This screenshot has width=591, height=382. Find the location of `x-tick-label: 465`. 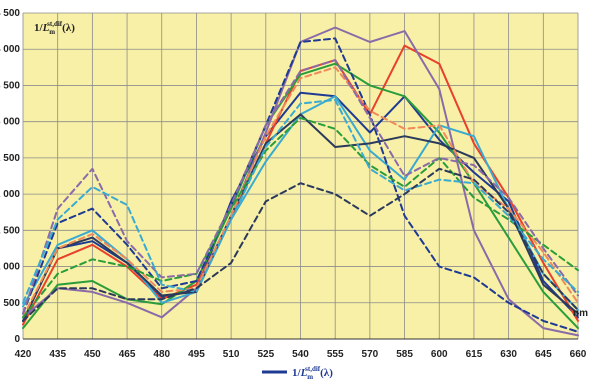

x-tick-label: 465 is located at coordinates (127, 354).